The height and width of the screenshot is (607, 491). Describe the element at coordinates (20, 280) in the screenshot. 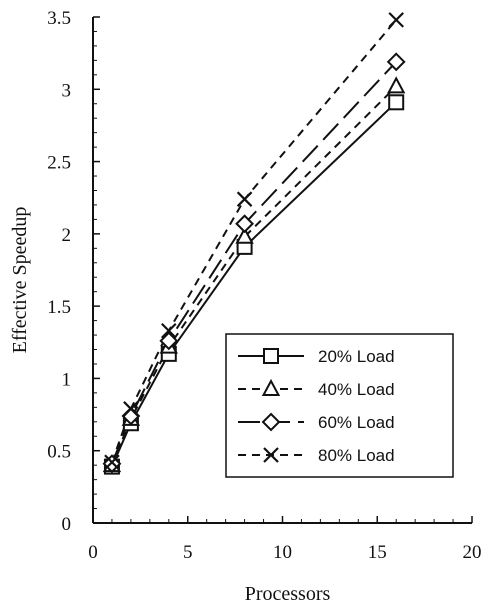

I see `y-axis-title: Effective Speedup` at that location.